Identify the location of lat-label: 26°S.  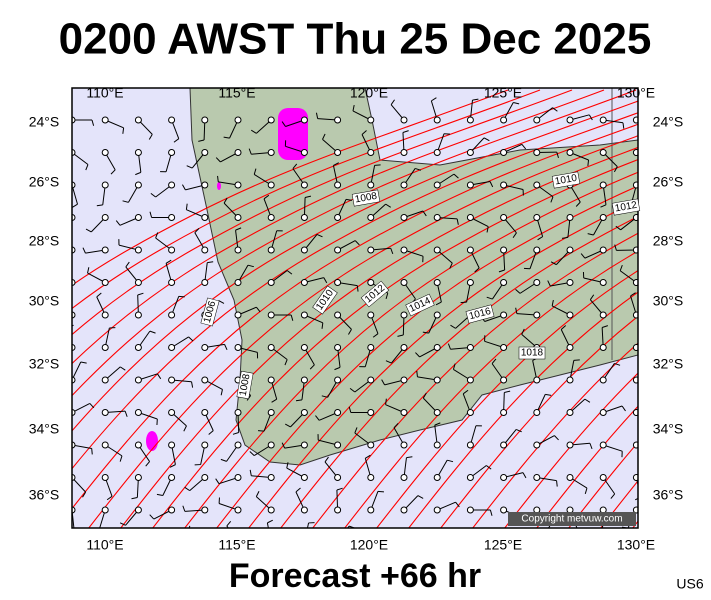
(44, 182).